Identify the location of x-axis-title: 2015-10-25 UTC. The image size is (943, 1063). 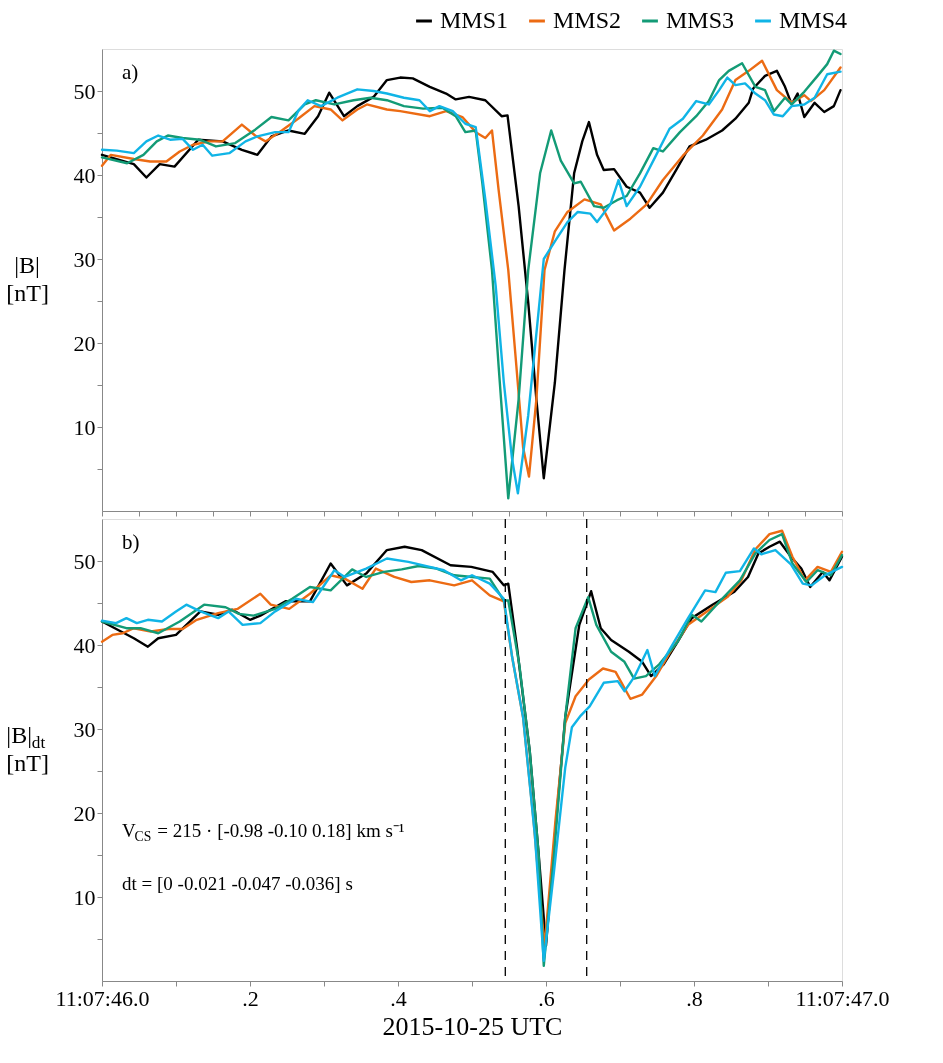
(472, 1026).